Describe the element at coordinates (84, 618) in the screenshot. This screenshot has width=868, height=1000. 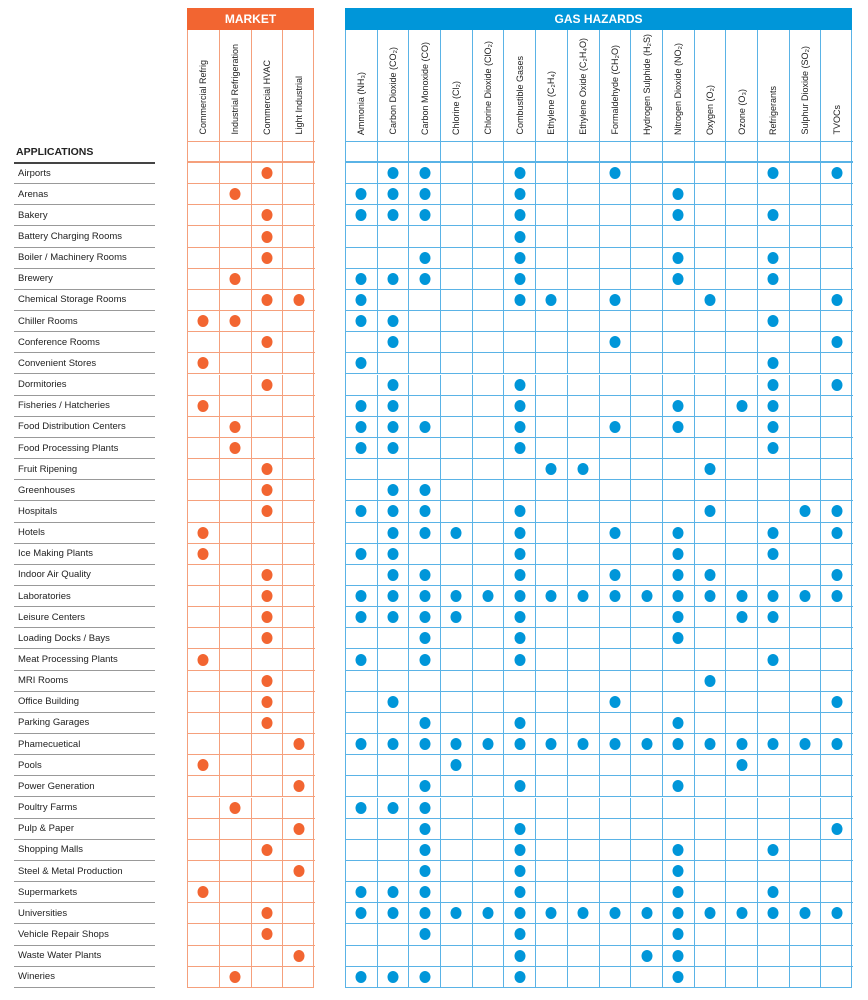
I see `application-label: Leisure Centers` at that location.